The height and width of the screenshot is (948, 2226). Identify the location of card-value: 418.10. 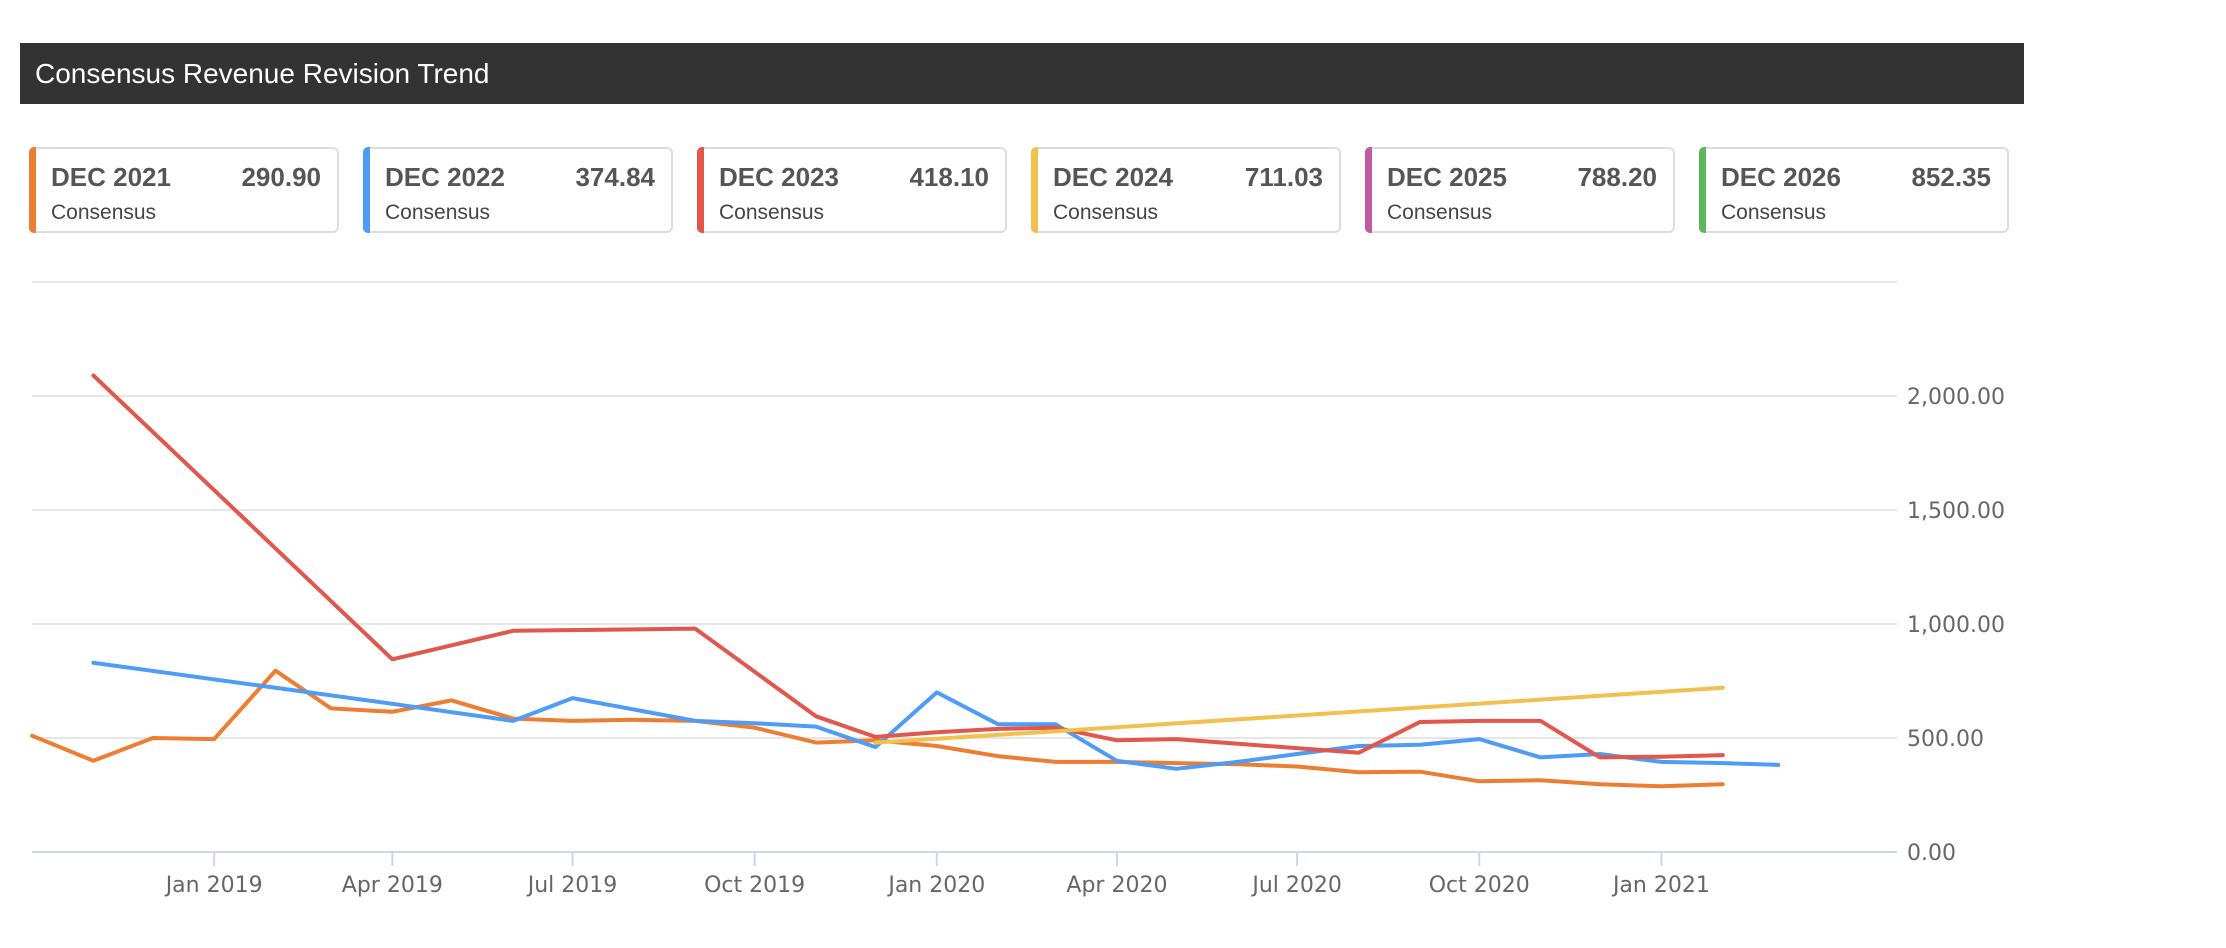
(949, 177).